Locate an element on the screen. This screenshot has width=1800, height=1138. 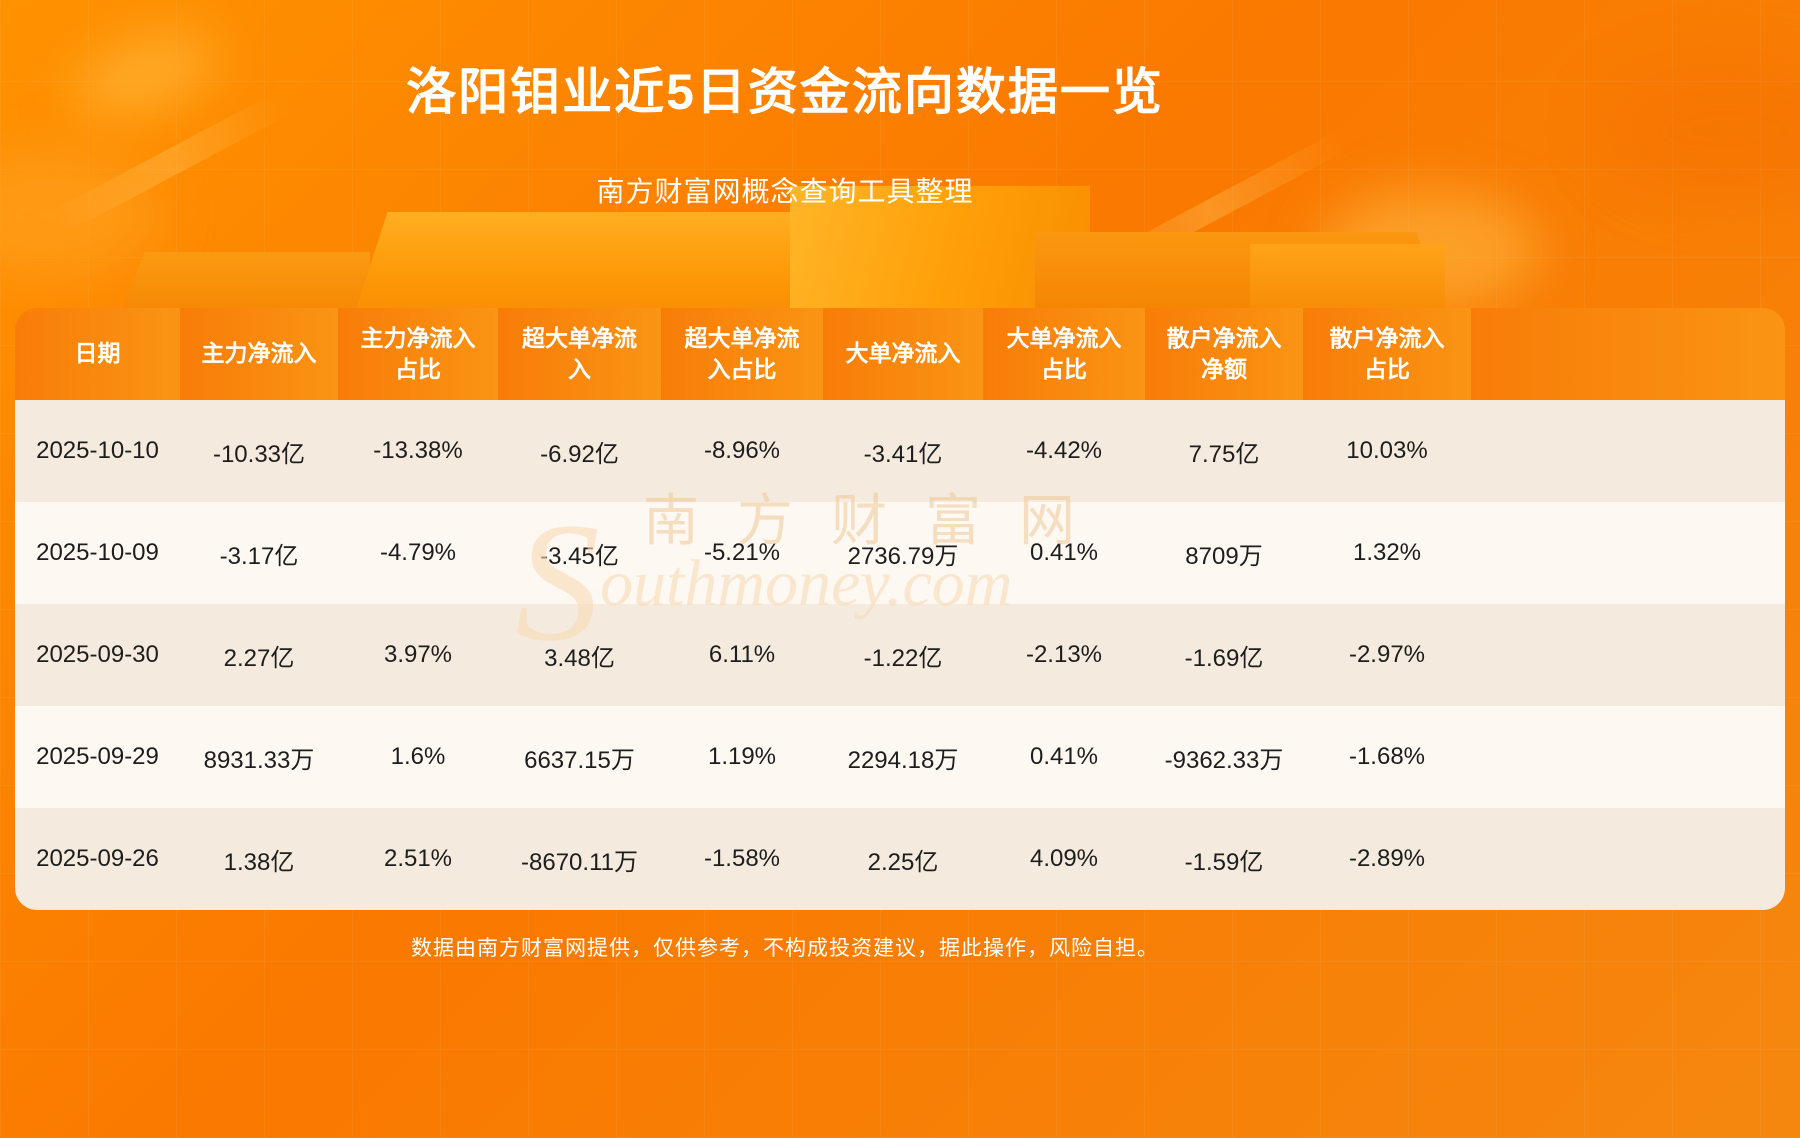
column-header: 主力净流入 is located at coordinates (259, 354).